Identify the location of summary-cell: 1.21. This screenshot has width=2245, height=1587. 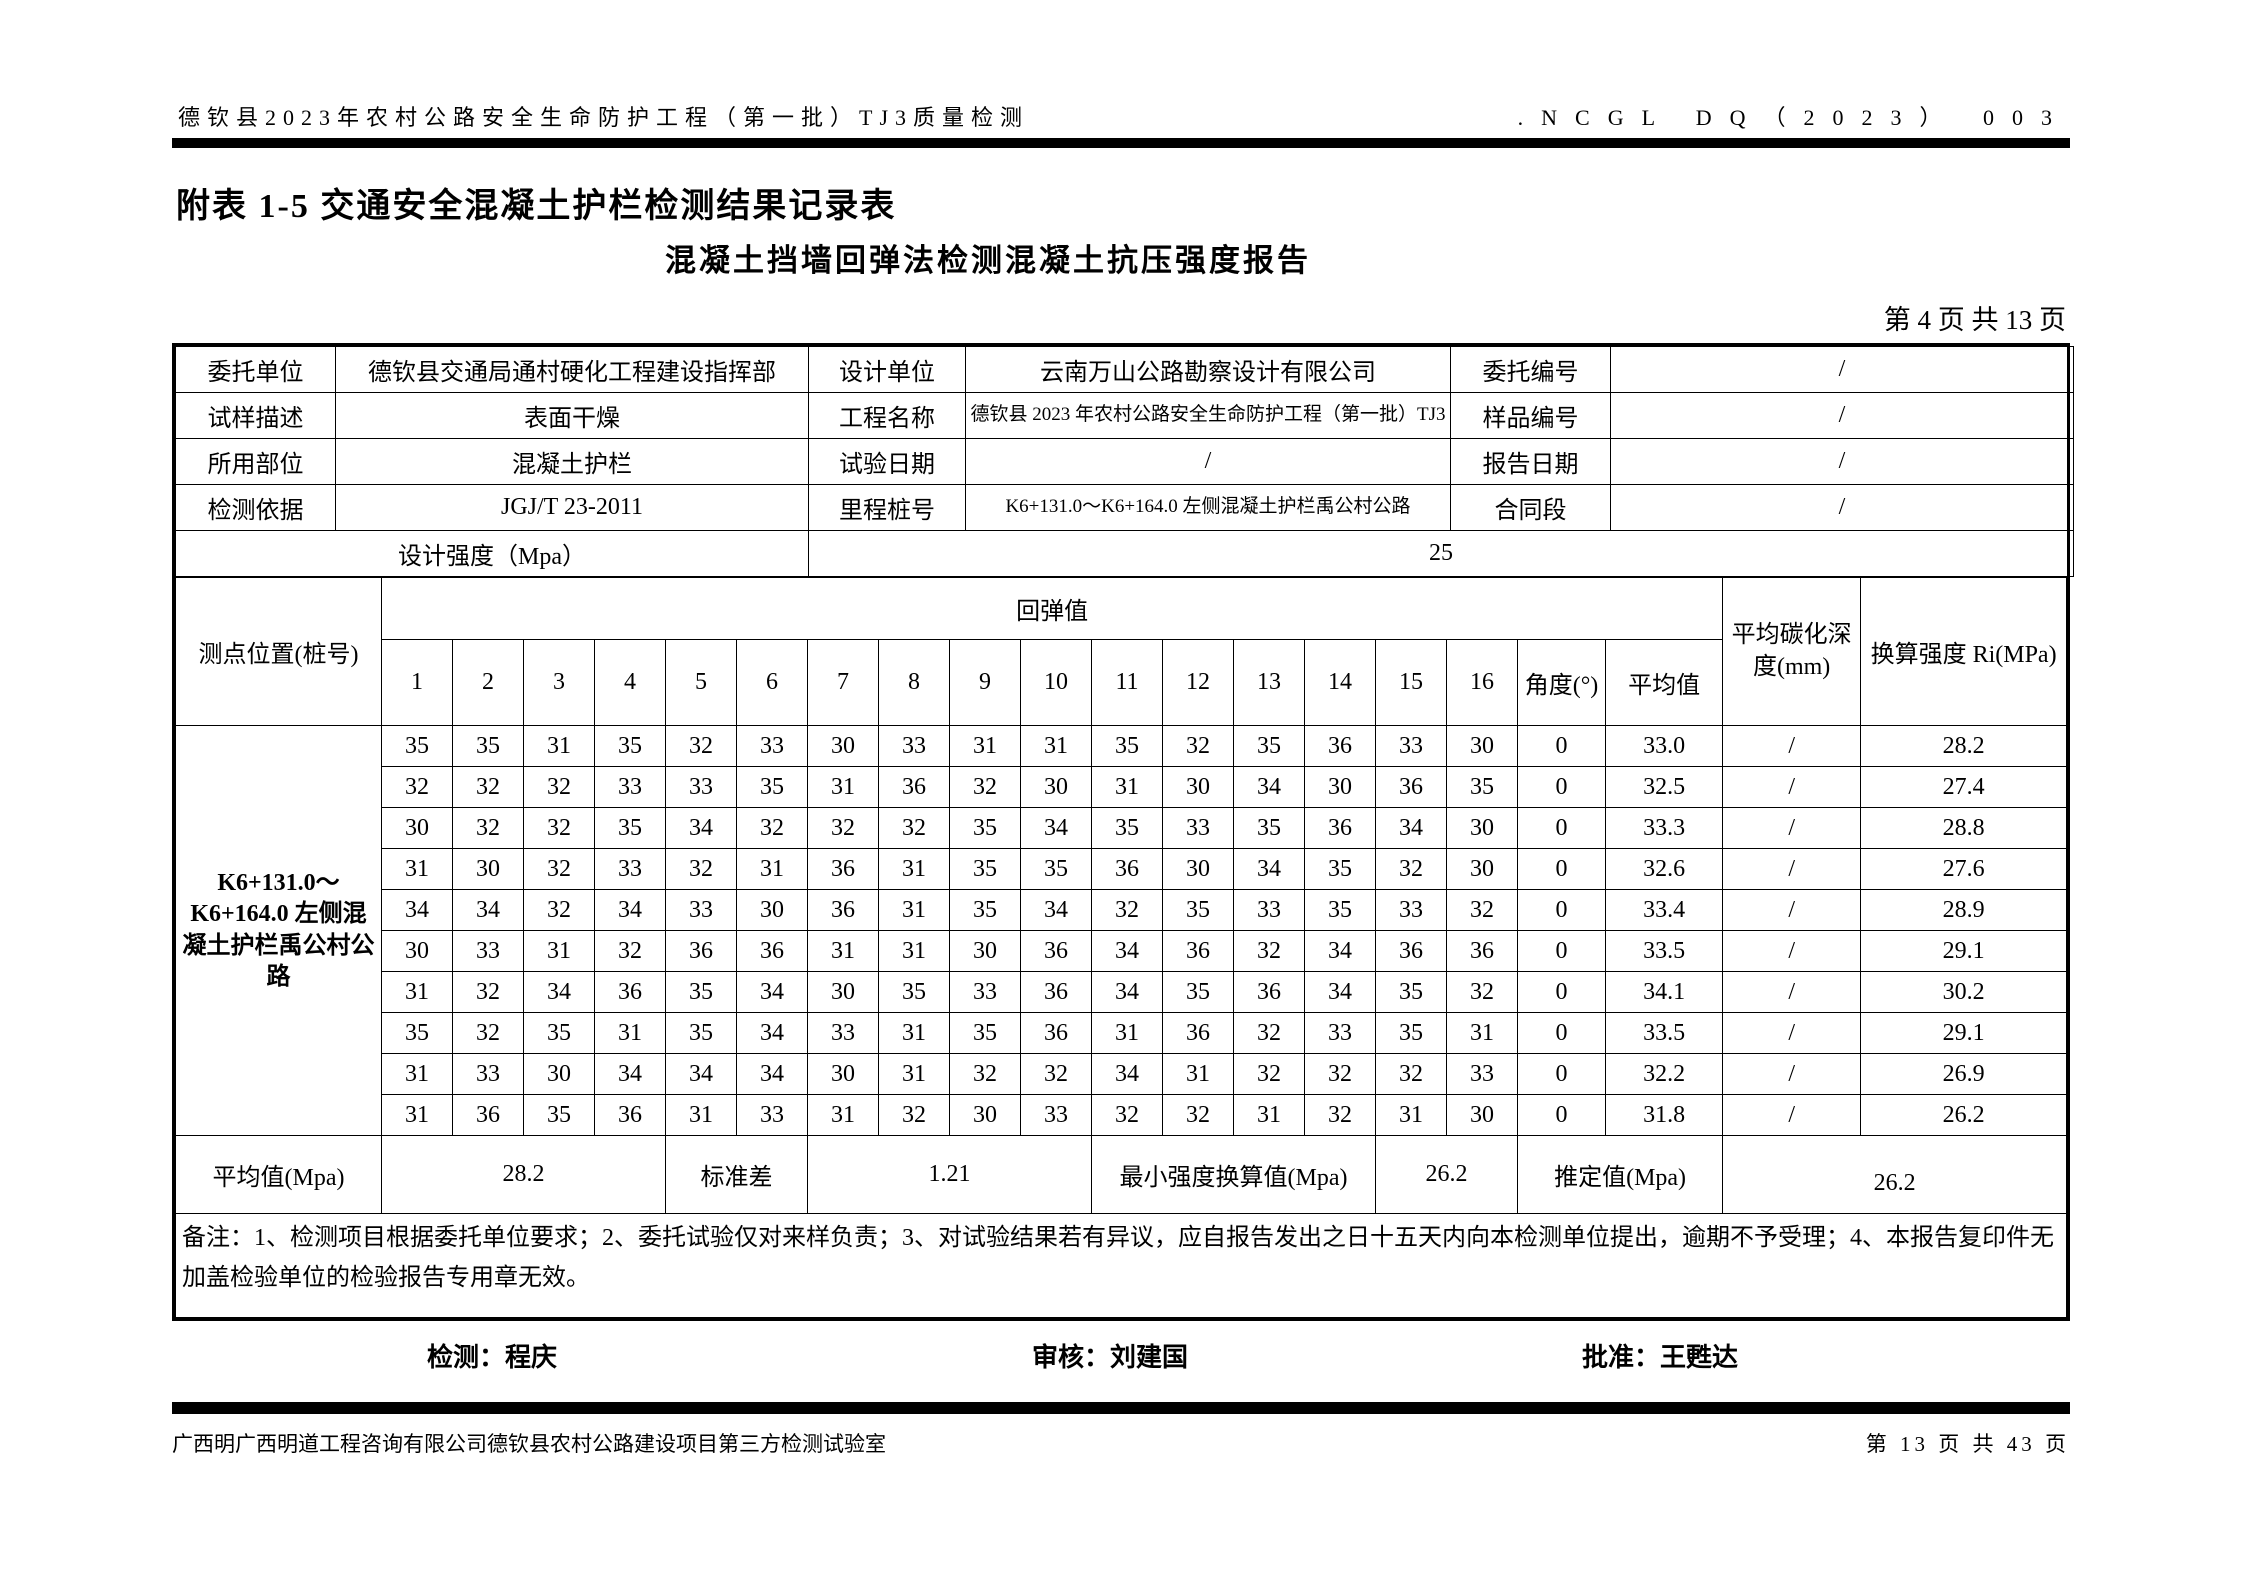
(949, 1174).